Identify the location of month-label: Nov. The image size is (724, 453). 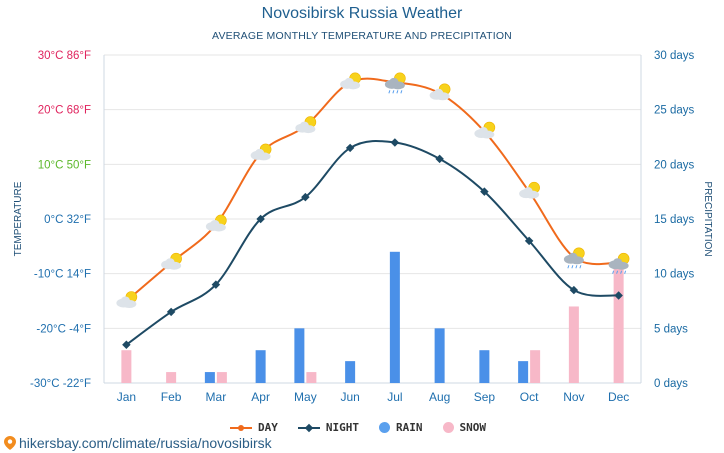
(573, 397).